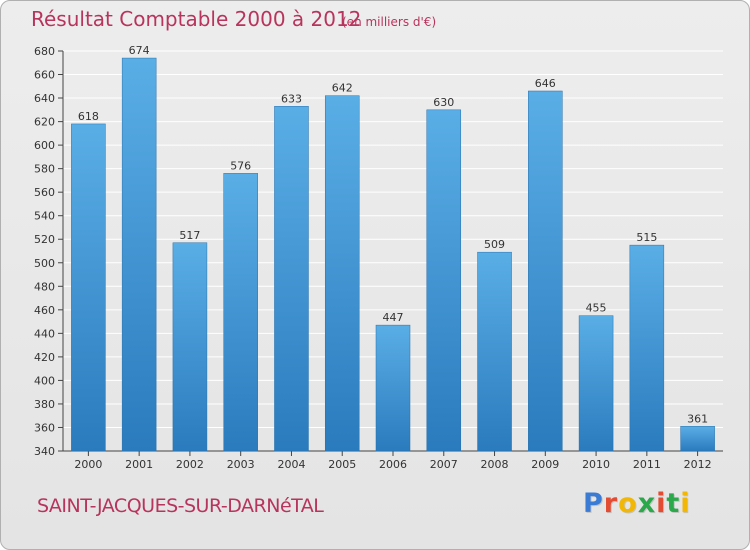 The image size is (750, 550). Describe the element at coordinates (697, 418) in the screenshot. I see `data-label-2012: 361` at that location.